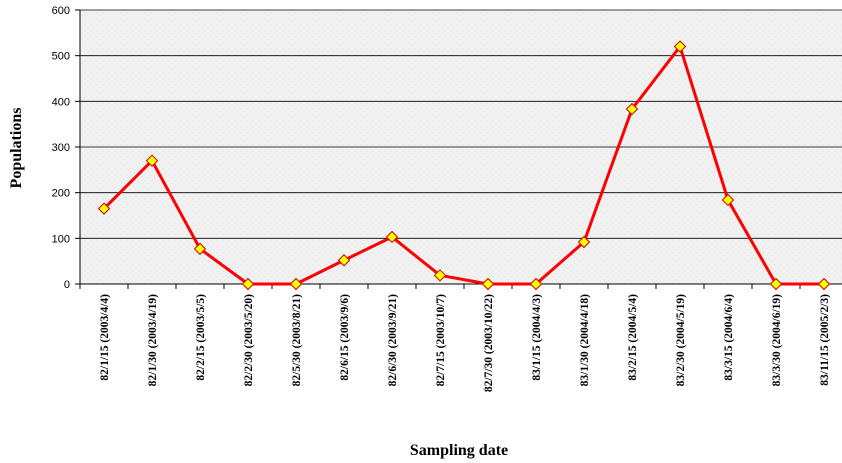  Describe the element at coordinates (633, 337) in the screenshot. I see `x-tick-label: 83/2/15 (2004/5/4)` at that location.